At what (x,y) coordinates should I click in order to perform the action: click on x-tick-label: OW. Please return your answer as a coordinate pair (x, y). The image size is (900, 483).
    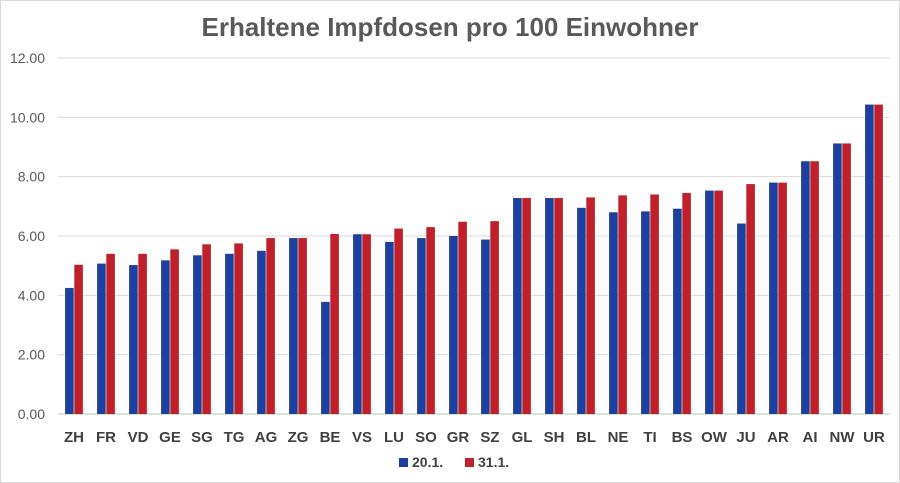
    Looking at the image, I should click on (714, 437).